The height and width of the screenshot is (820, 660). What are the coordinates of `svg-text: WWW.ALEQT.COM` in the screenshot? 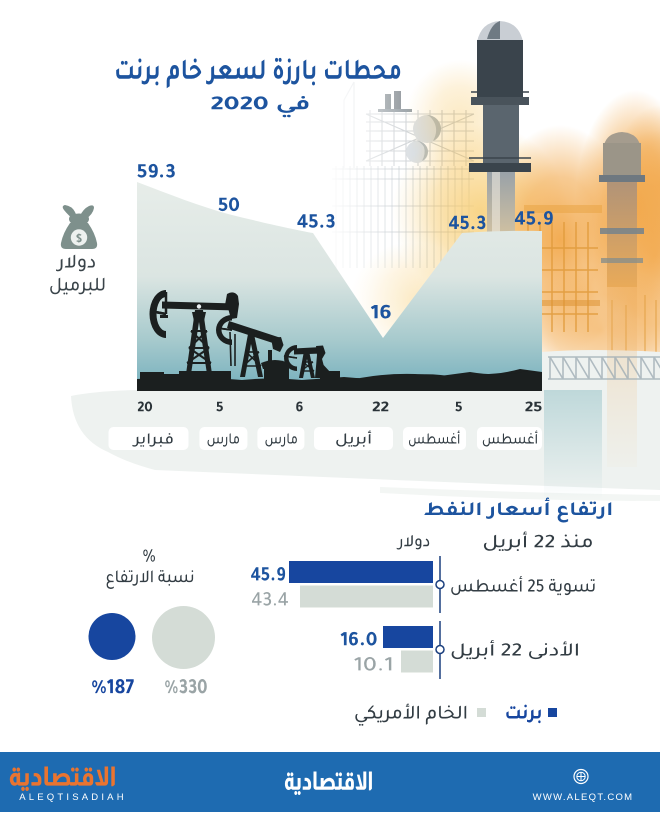 It's located at (583, 797).